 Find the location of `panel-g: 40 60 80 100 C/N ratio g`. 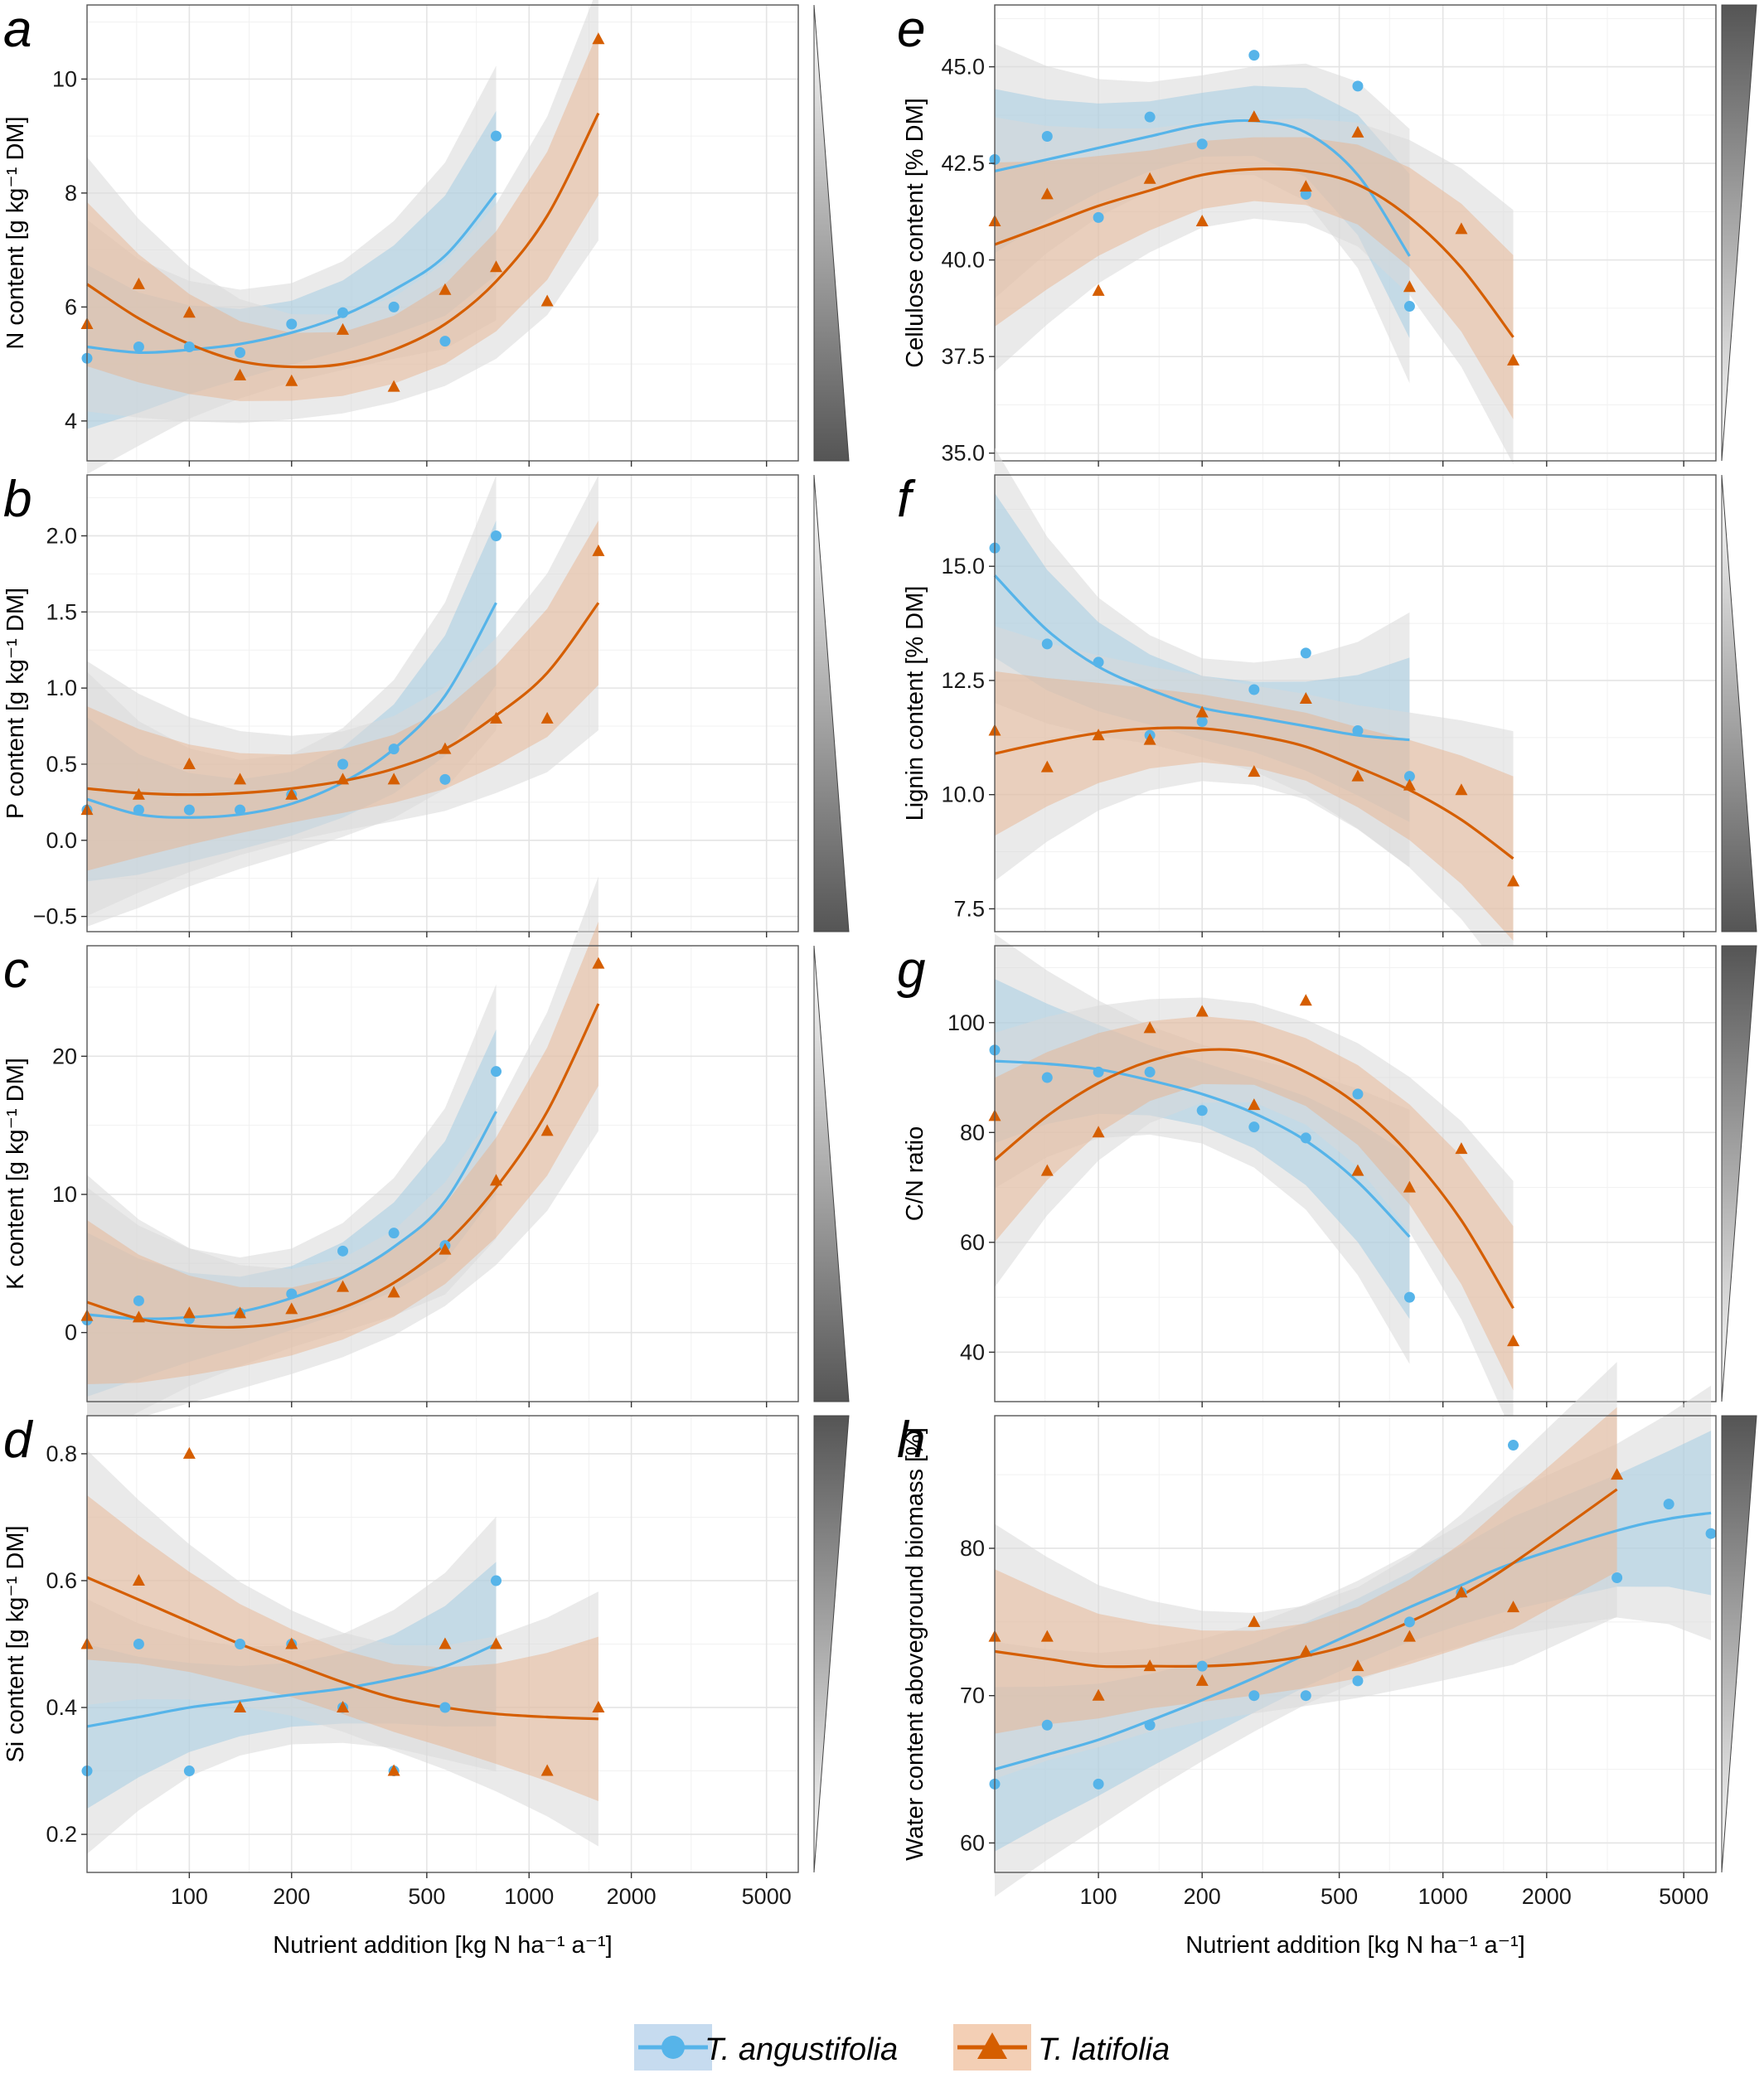

panel-g: 40 60 80 100 C/N ratio g is located at coordinates (1327, 1184).